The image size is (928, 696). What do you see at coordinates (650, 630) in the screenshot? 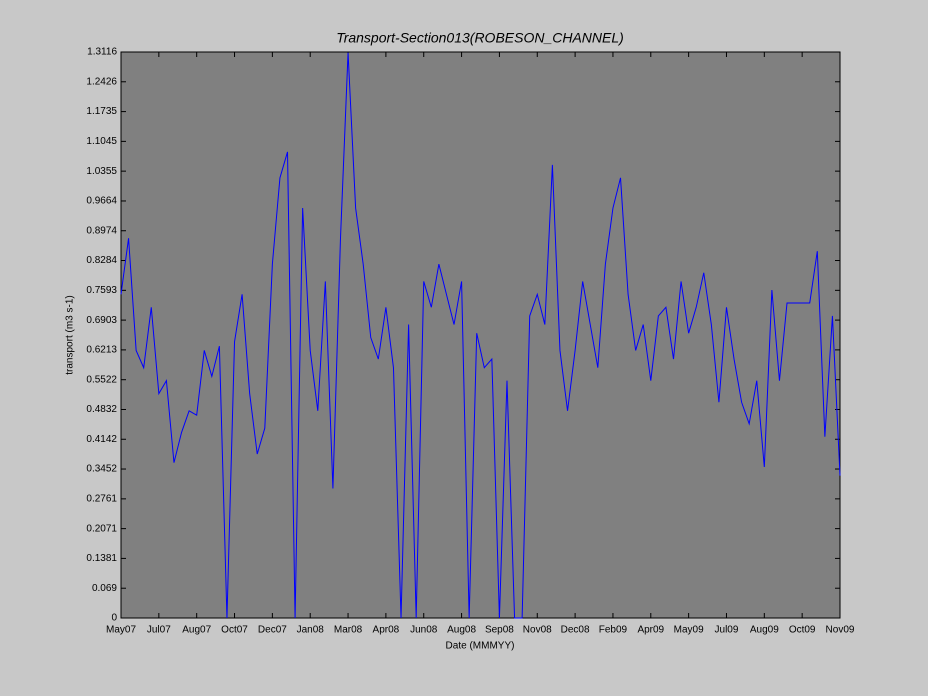
I see `x-tick-label: Apr09` at bounding box center [650, 630].